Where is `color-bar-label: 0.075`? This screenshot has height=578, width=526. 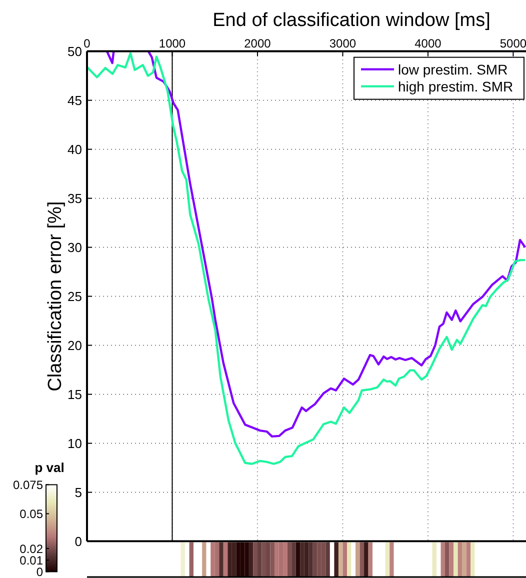 color-bar-label: 0.075 is located at coordinates (28, 485).